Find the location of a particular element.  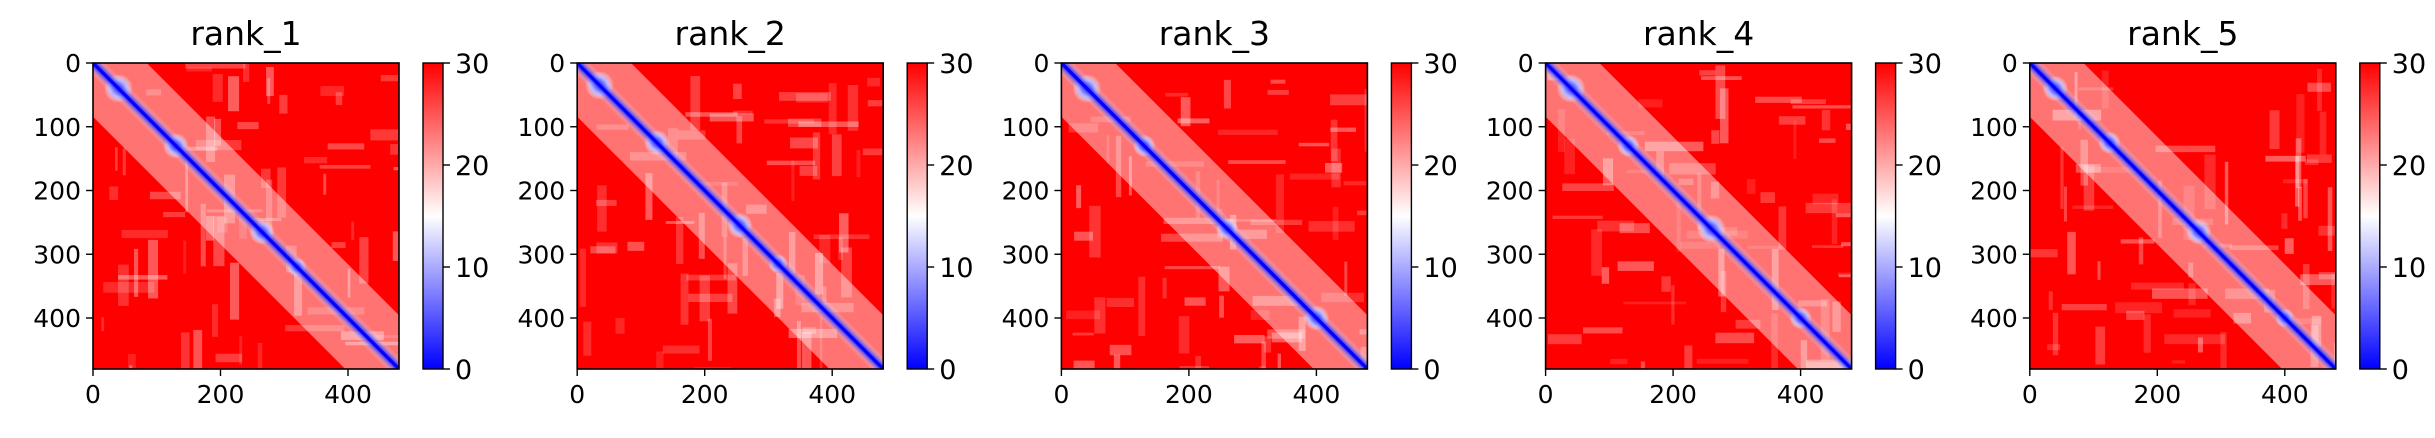

panel-title: rank_5 is located at coordinates (2182, 33).